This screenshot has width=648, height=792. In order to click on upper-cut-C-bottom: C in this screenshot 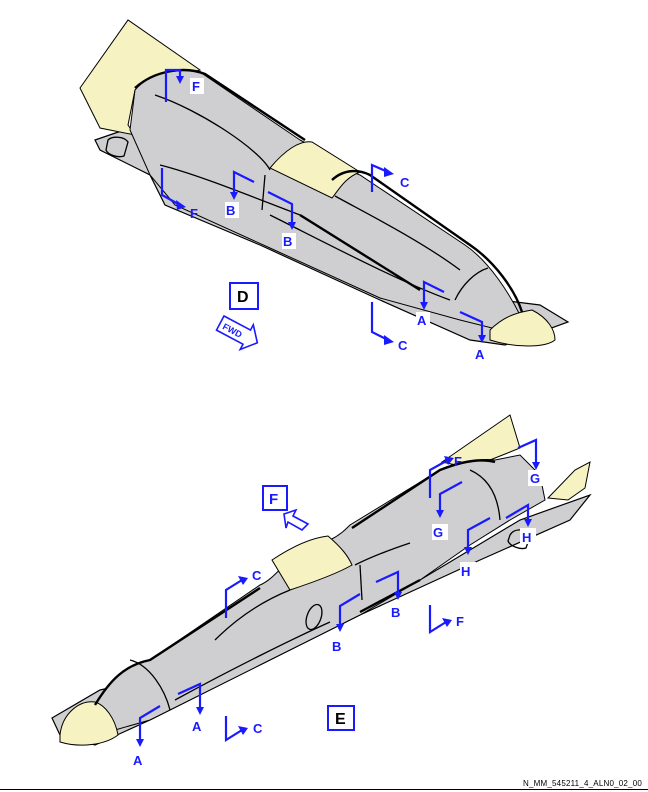, I will do `click(389, 327)`.